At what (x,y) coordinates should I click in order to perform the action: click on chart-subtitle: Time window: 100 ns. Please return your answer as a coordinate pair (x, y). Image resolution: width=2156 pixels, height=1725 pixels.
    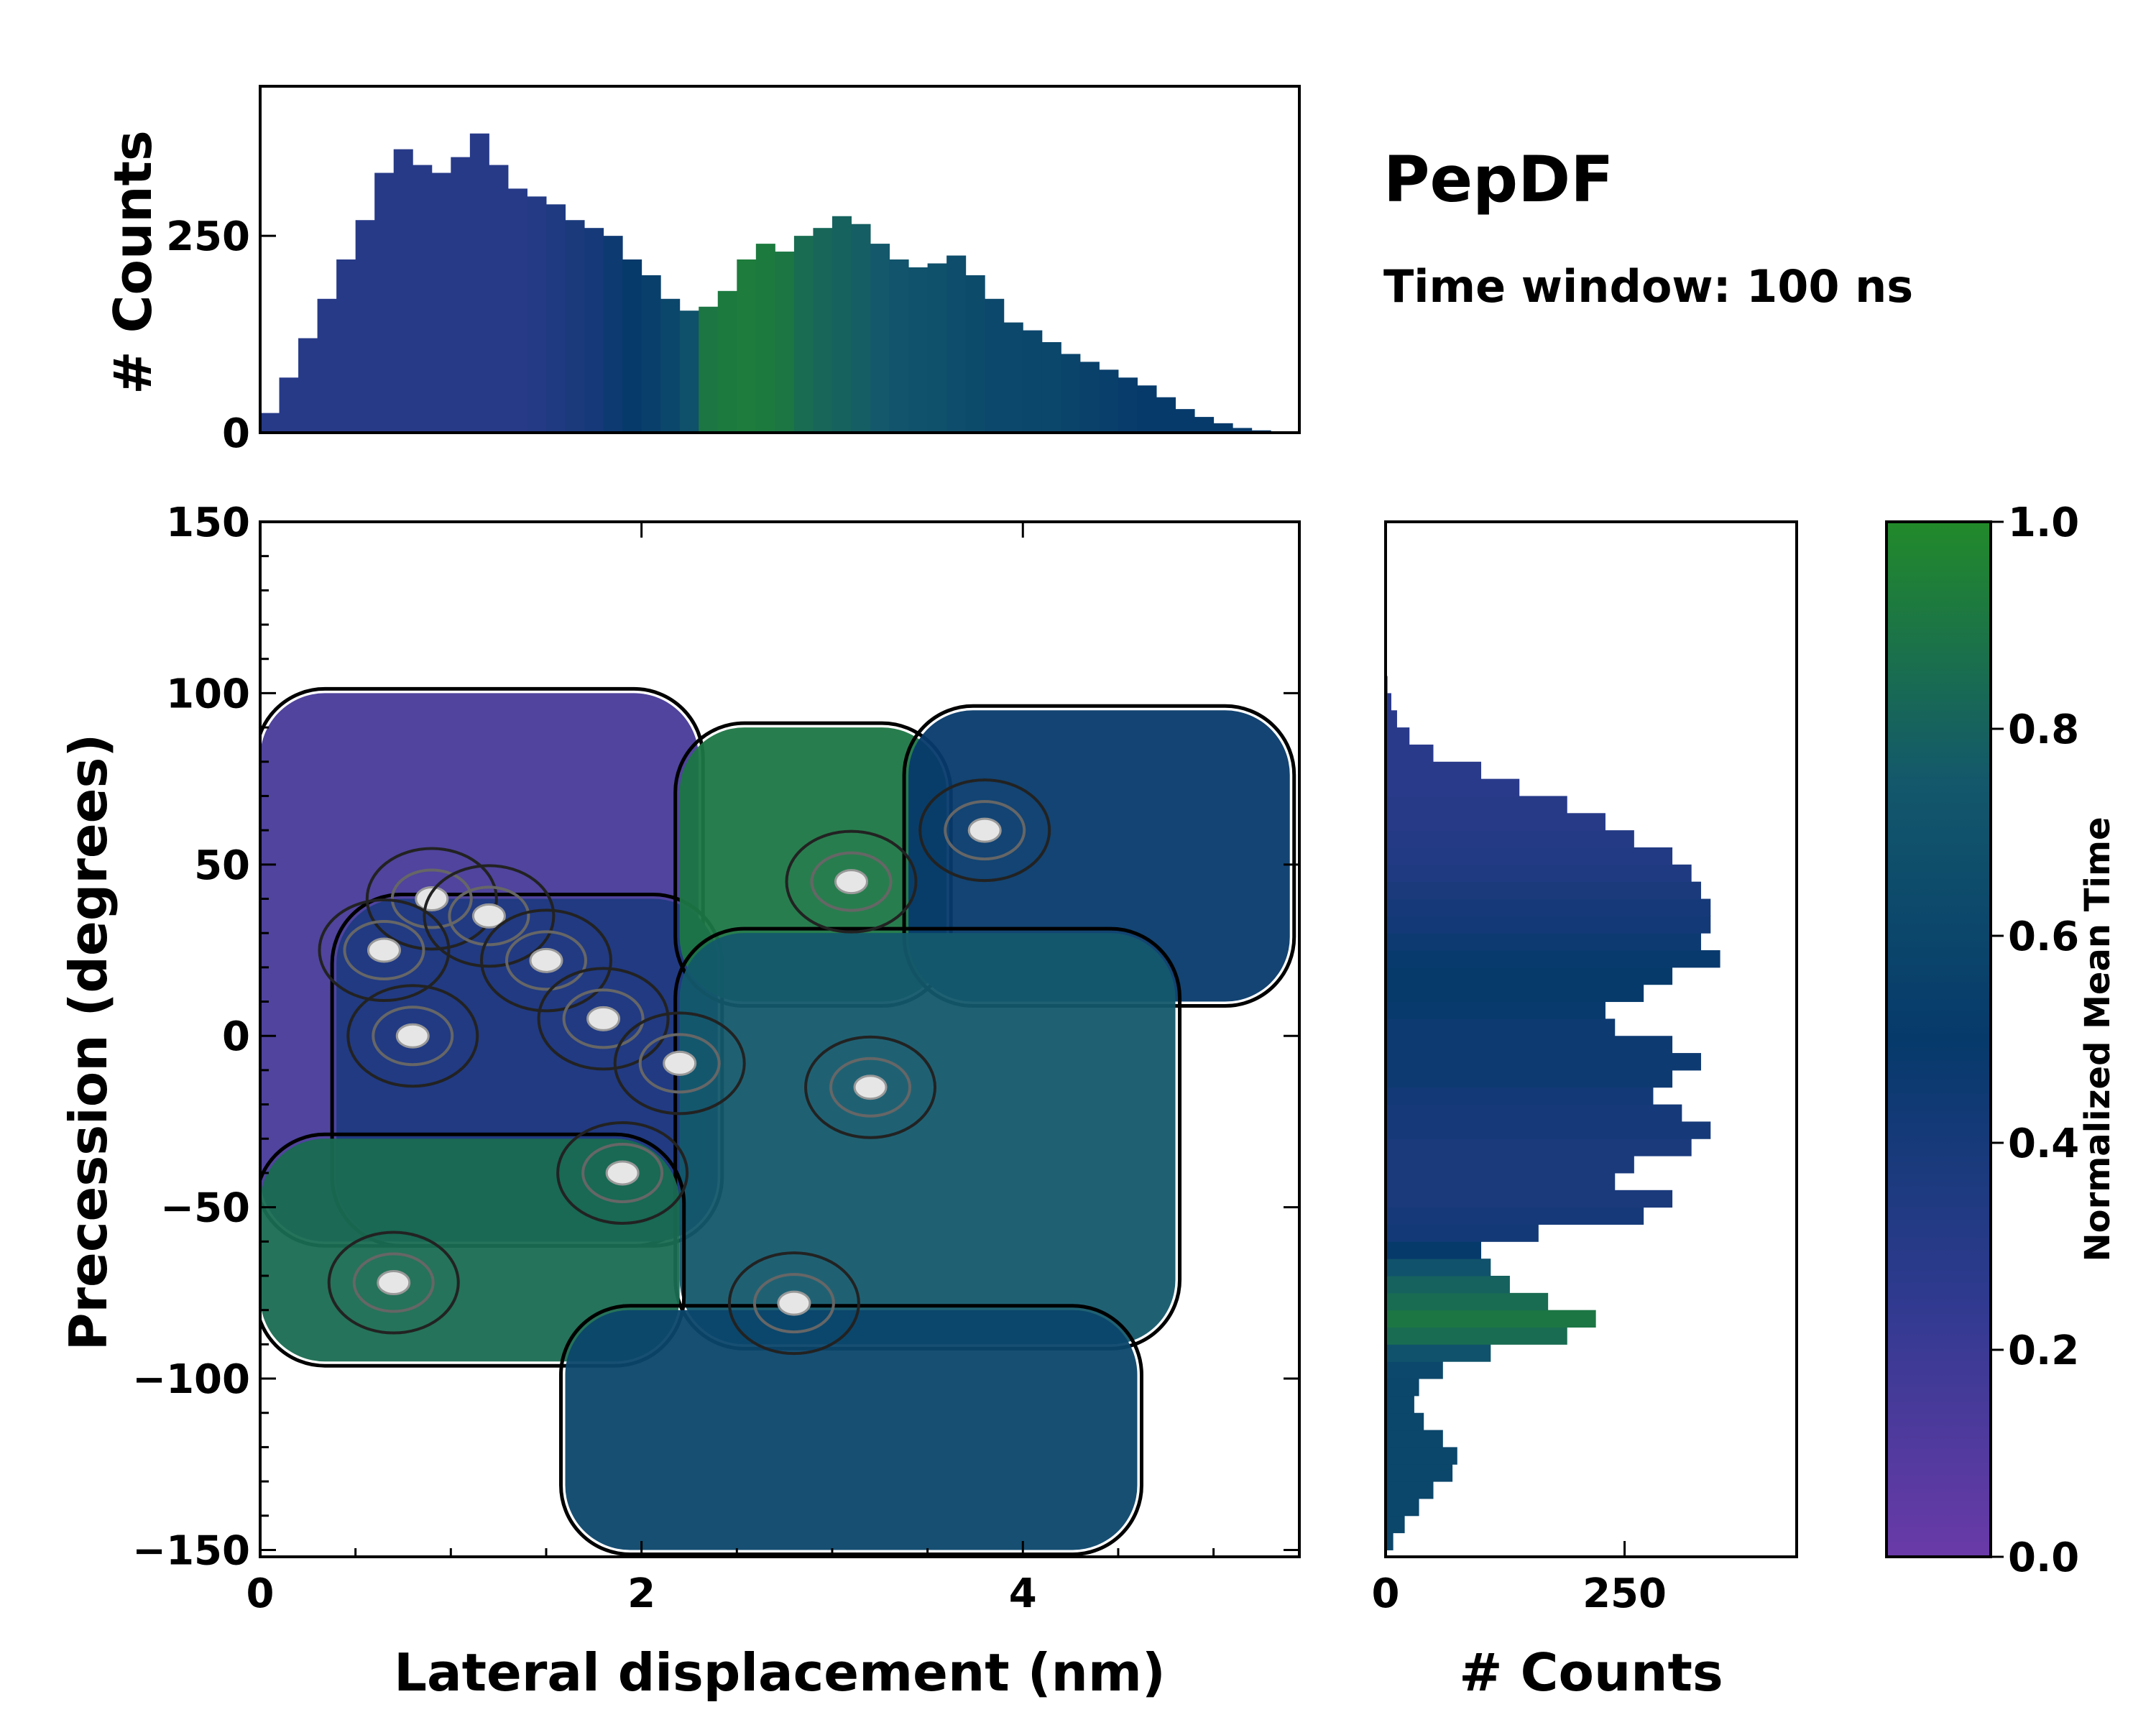
    Looking at the image, I should click on (1648, 286).